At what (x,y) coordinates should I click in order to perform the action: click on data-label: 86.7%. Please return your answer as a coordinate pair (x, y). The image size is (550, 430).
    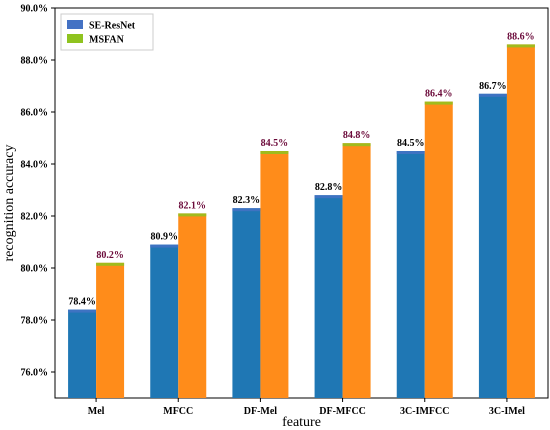
    Looking at the image, I should click on (493, 86).